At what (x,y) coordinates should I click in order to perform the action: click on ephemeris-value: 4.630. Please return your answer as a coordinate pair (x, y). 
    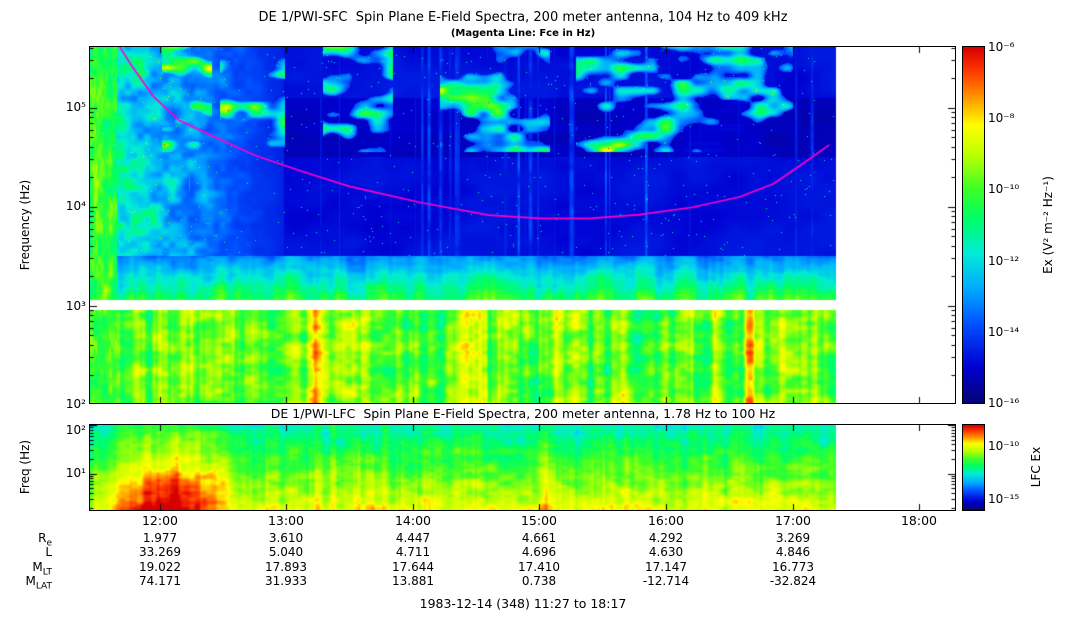
    Looking at the image, I should click on (666, 552).